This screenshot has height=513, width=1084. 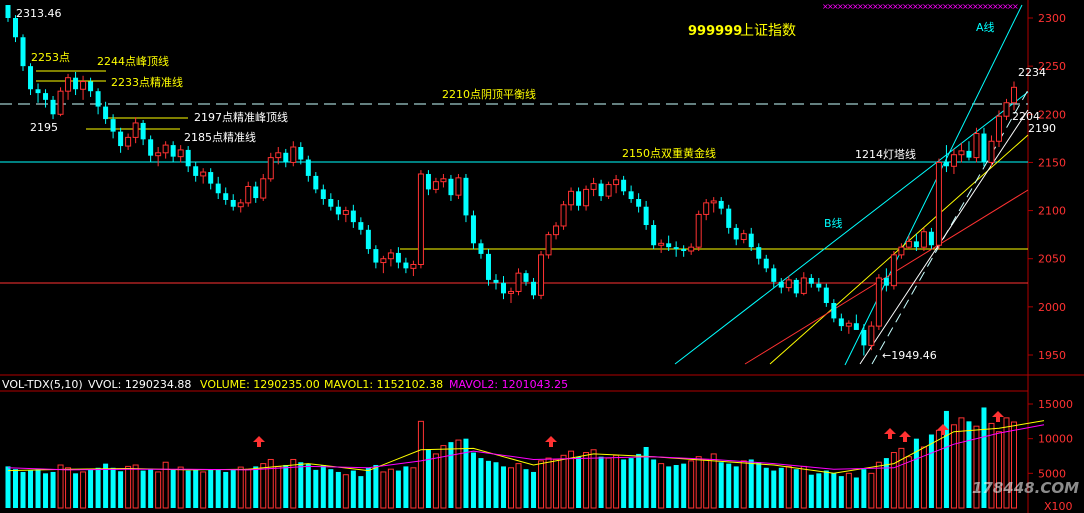 What do you see at coordinates (1052, 162) in the screenshot?
I see `price-tick-label: 2150` at bounding box center [1052, 162].